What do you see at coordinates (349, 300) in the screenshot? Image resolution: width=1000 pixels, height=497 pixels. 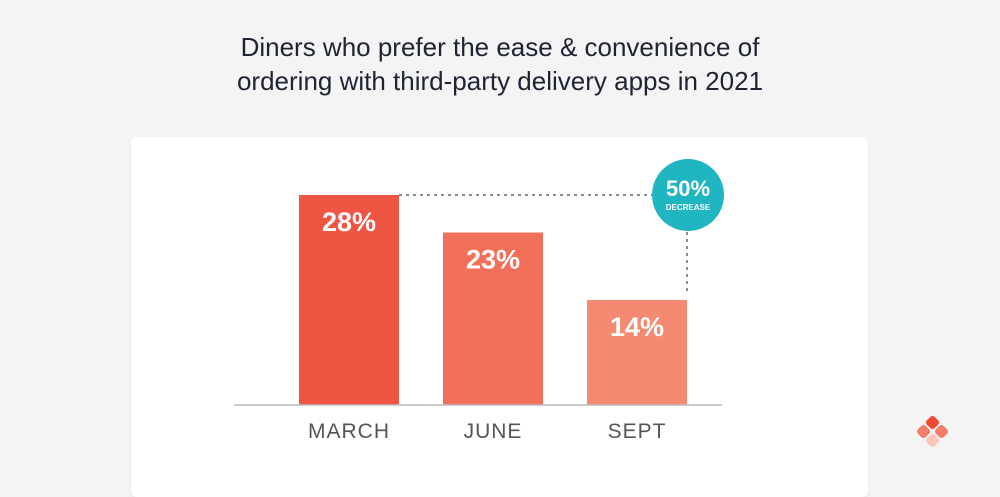 I see `bar-march` at bounding box center [349, 300].